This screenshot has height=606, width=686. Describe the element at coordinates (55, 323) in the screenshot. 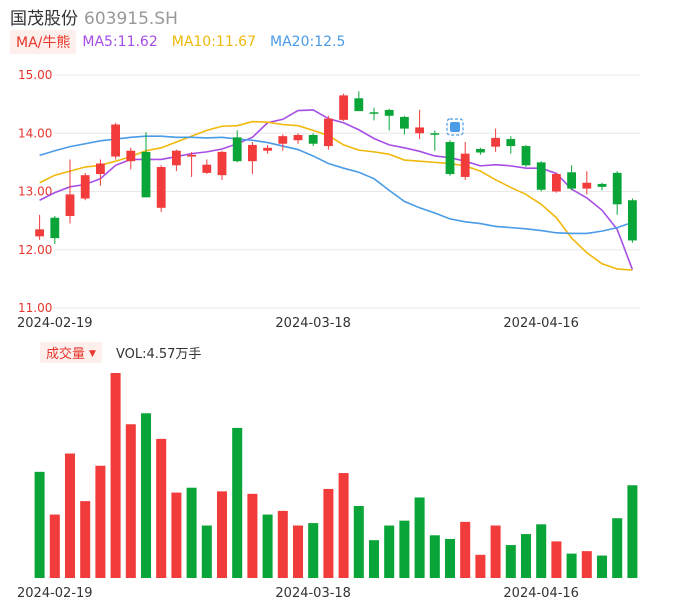

I see `x-tick-label: 2024-02-19` at that location.